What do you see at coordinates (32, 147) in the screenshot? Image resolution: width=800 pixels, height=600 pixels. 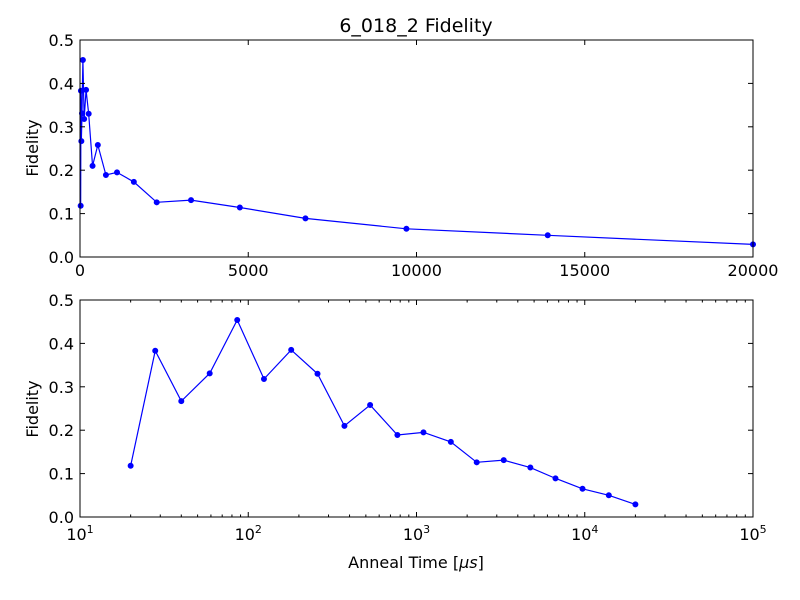 I see `top-y-axis-label: Fidelity` at bounding box center [32, 147].